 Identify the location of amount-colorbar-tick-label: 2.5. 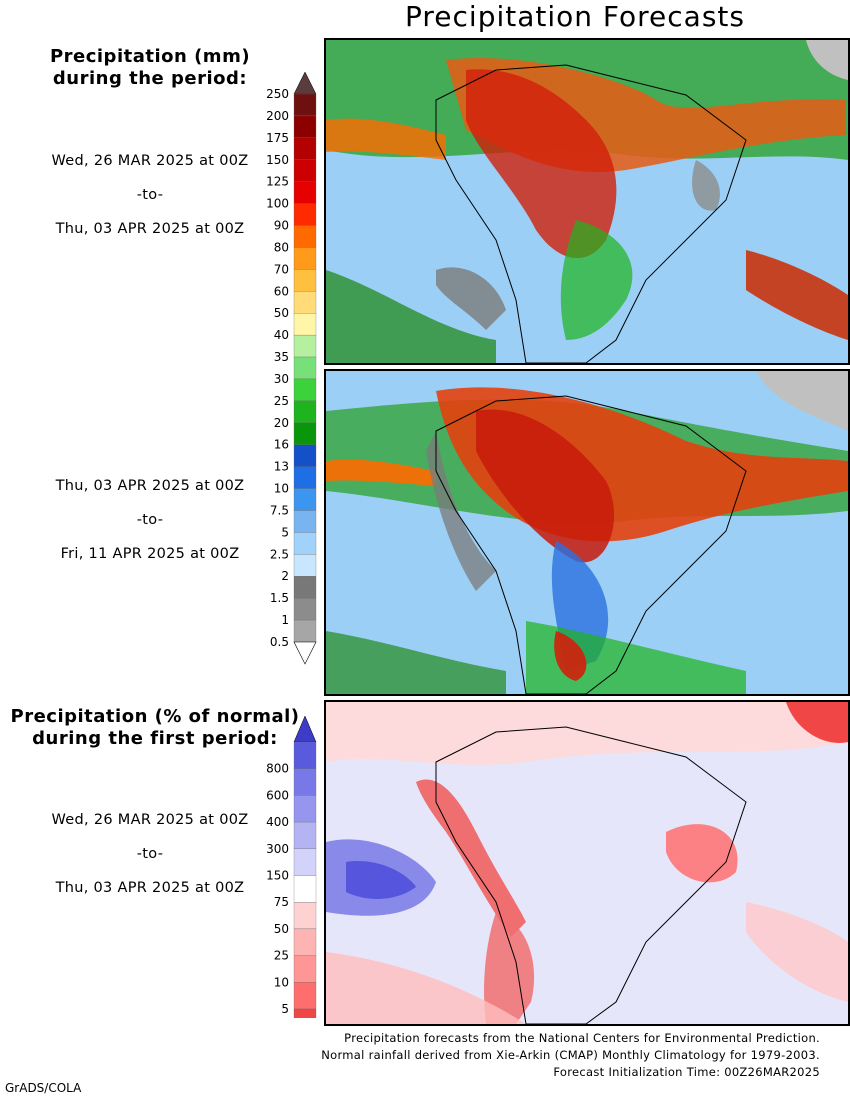
(279, 554).